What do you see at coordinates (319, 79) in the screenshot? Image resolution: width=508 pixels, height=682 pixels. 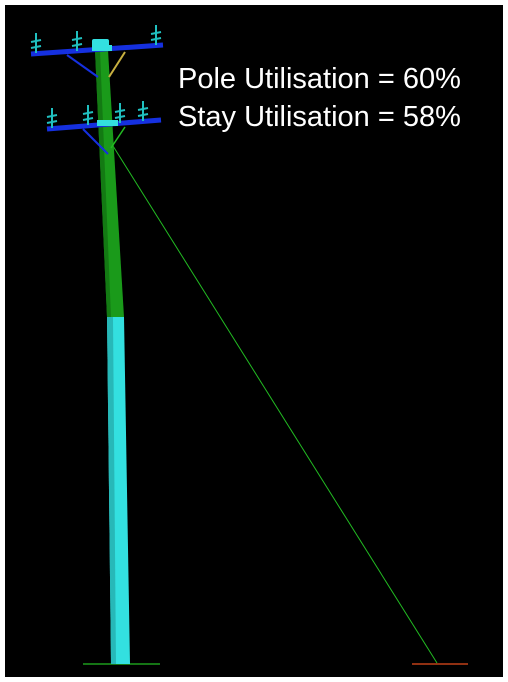 I see `pole-utilisation-label: Pole Utilisation = 60%` at bounding box center [319, 79].